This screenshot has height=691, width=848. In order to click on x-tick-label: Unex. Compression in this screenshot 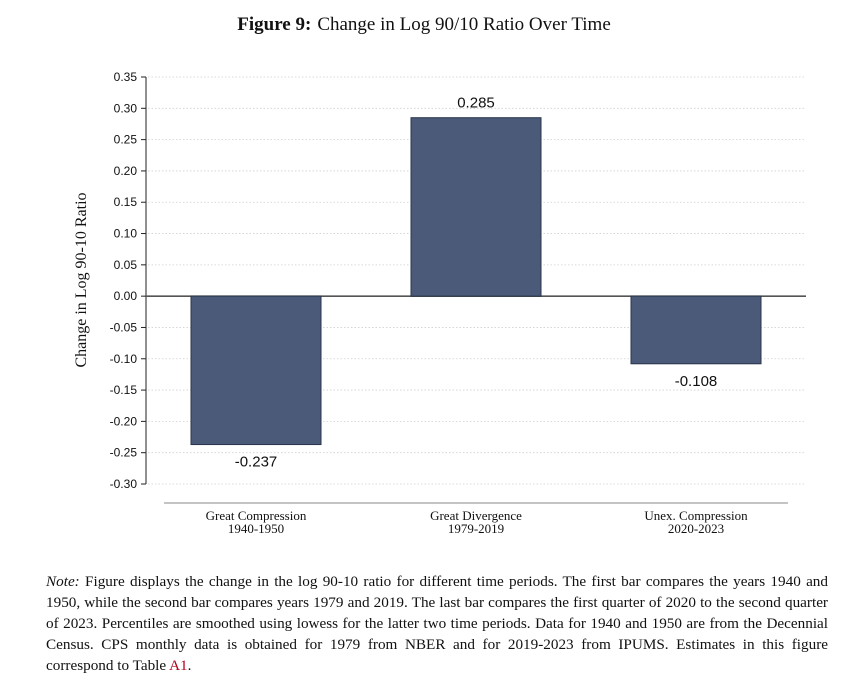, I will do `click(696, 515)`.